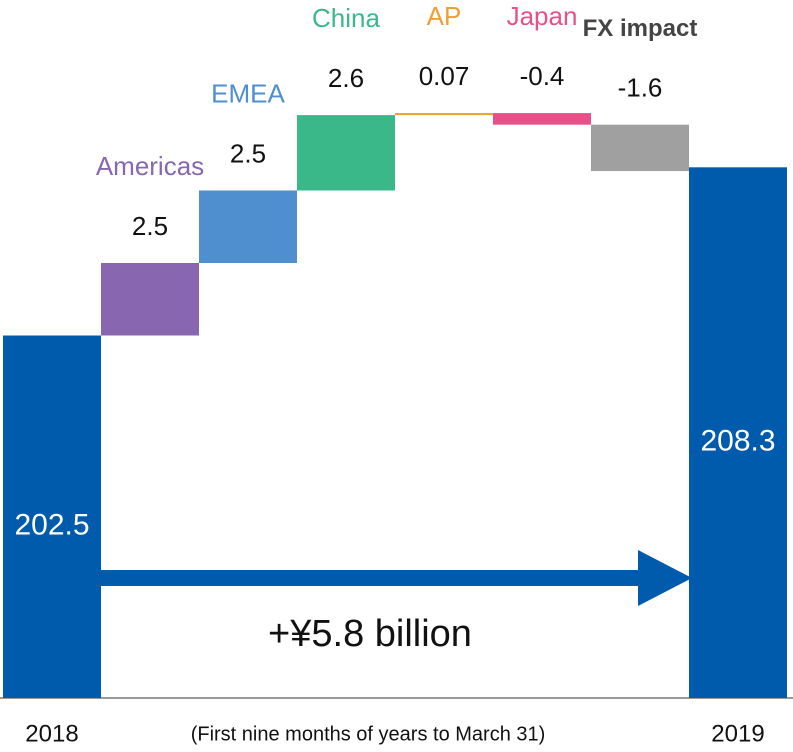 This screenshot has height=752, width=793. What do you see at coordinates (665, 578) in the screenshot?
I see `arrow-head` at bounding box center [665, 578].